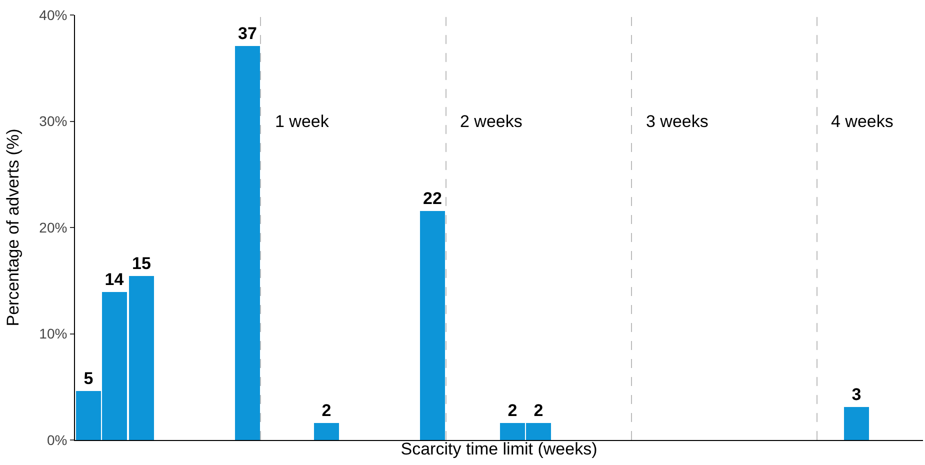  Describe the element at coordinates (53, 227) in the screenshot. I see `y-tick-label: 20%` at that location.